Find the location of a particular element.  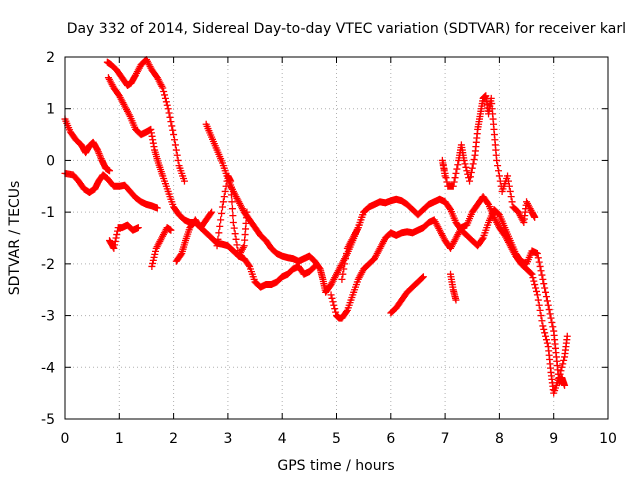

x-tick-label: 9 is located at coordinates (553, 439).